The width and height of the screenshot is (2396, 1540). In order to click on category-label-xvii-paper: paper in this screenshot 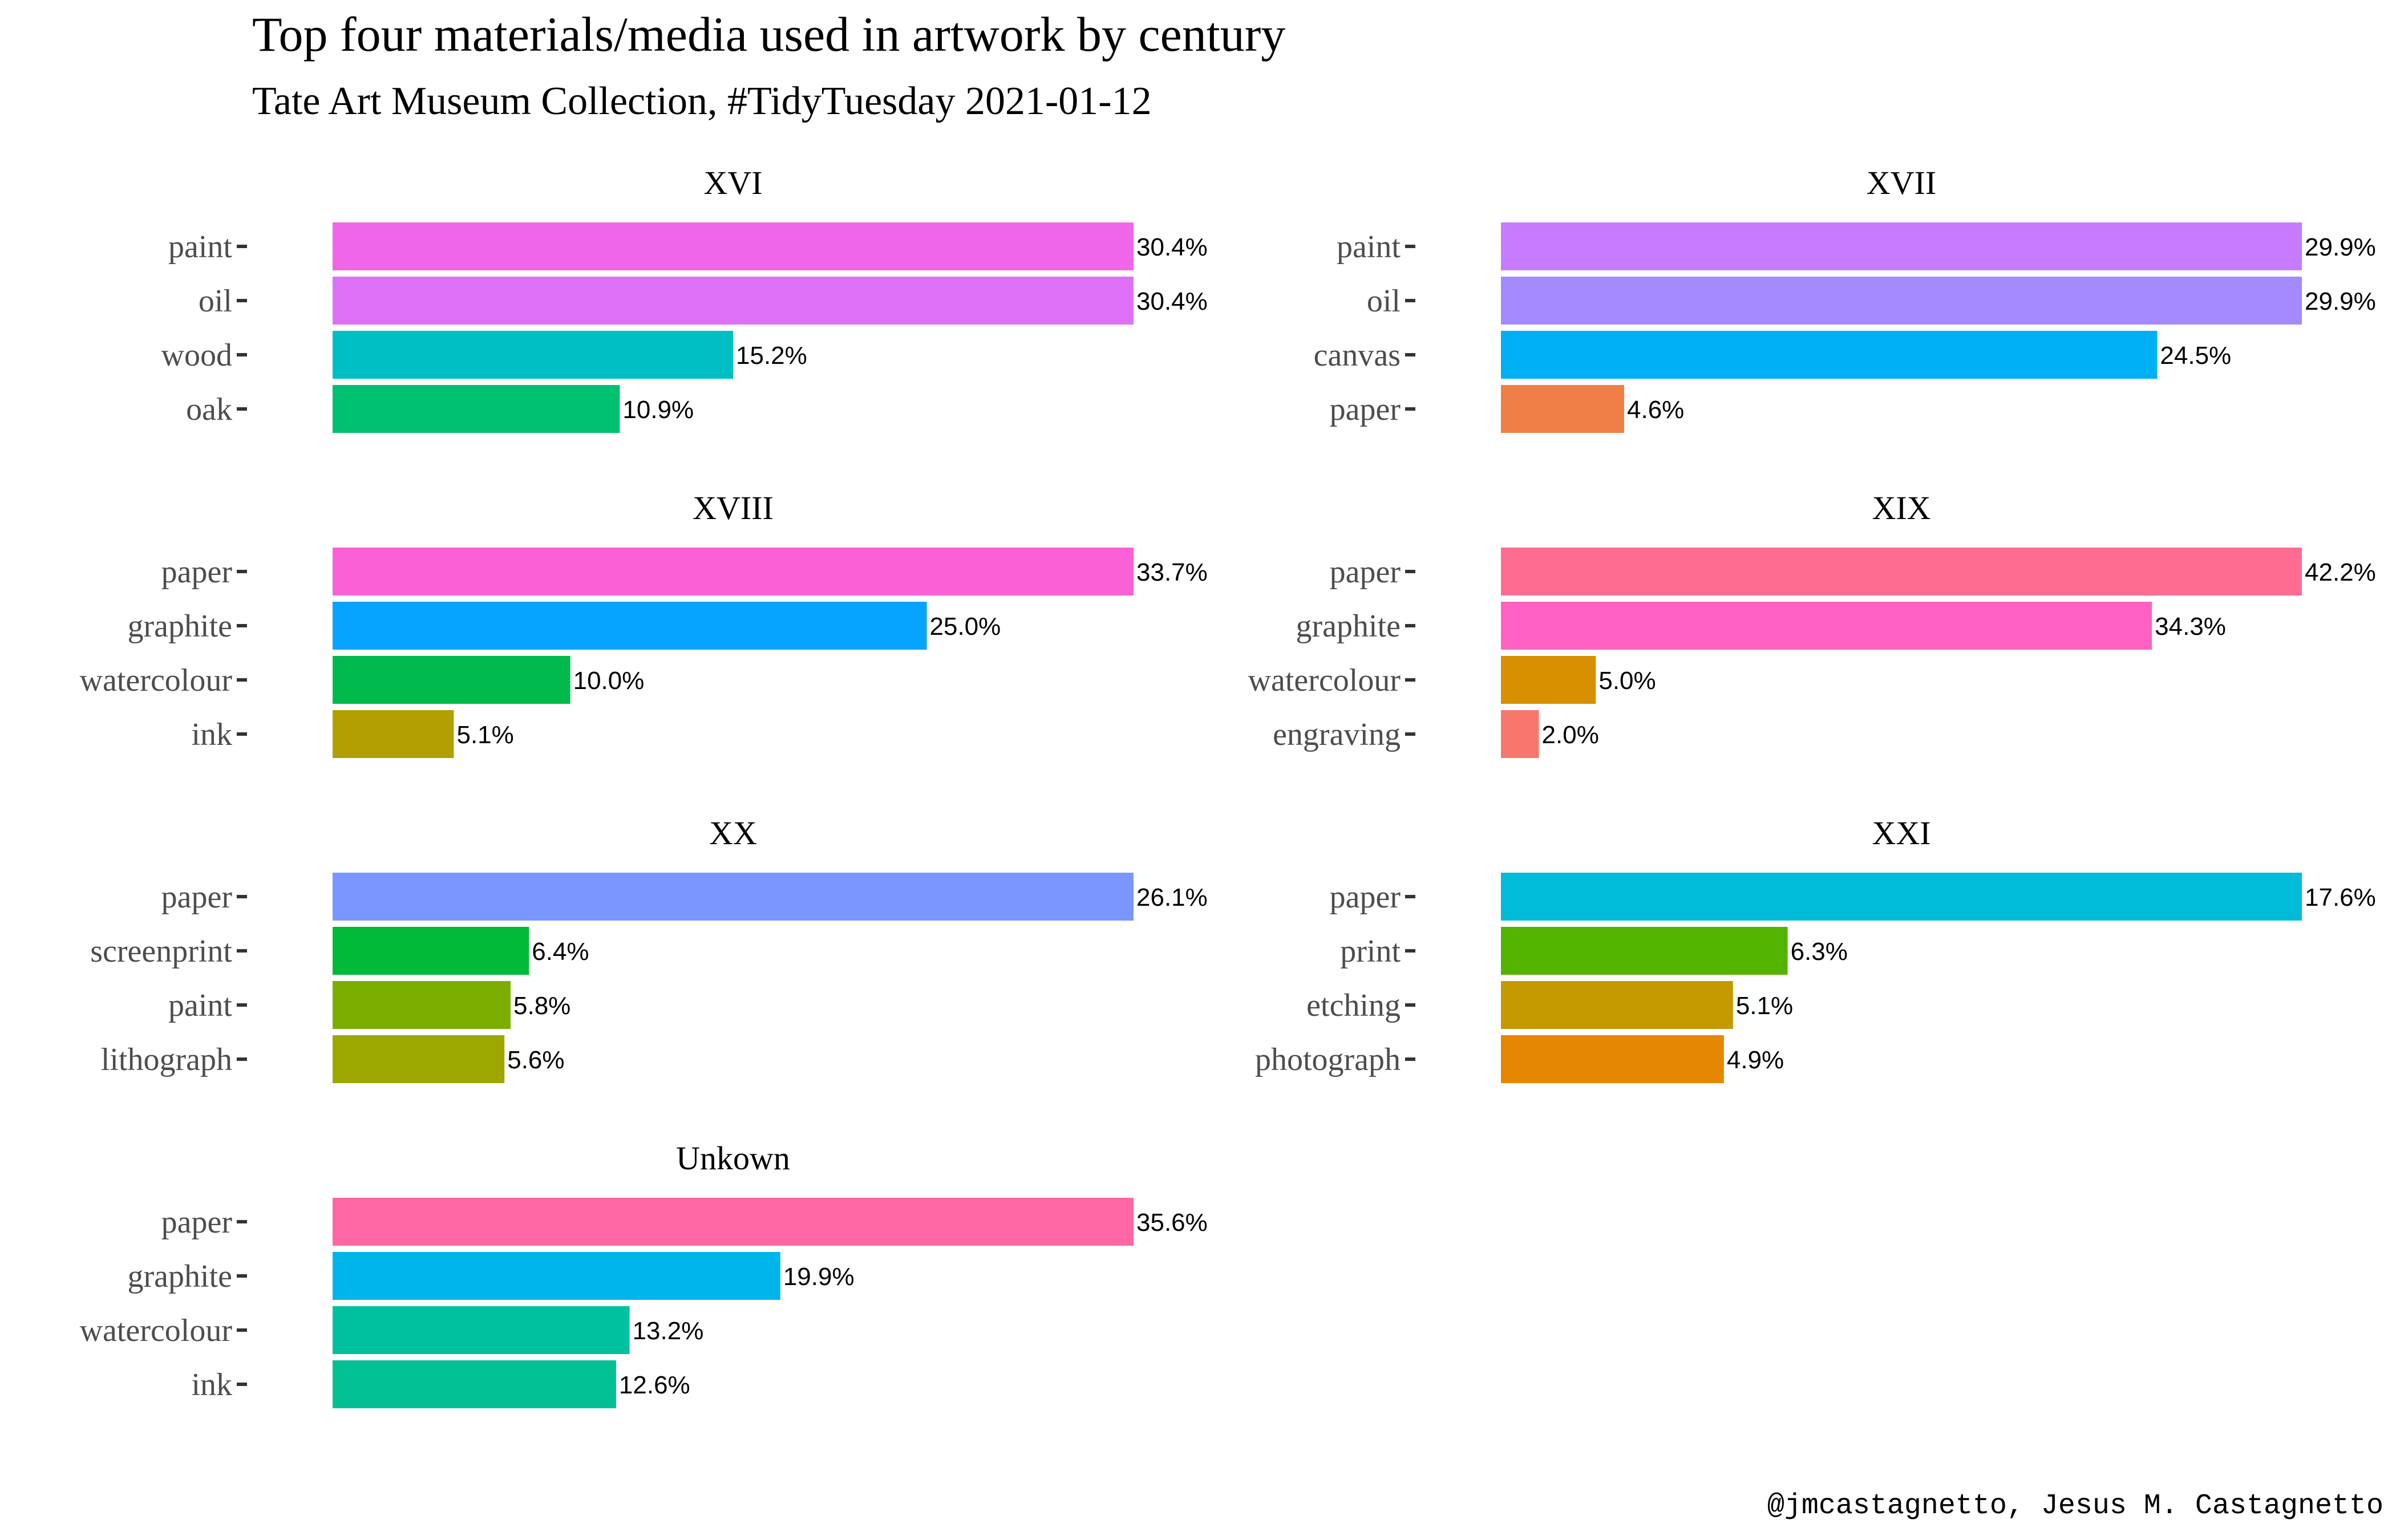, I will do `click(1365, 410)`.